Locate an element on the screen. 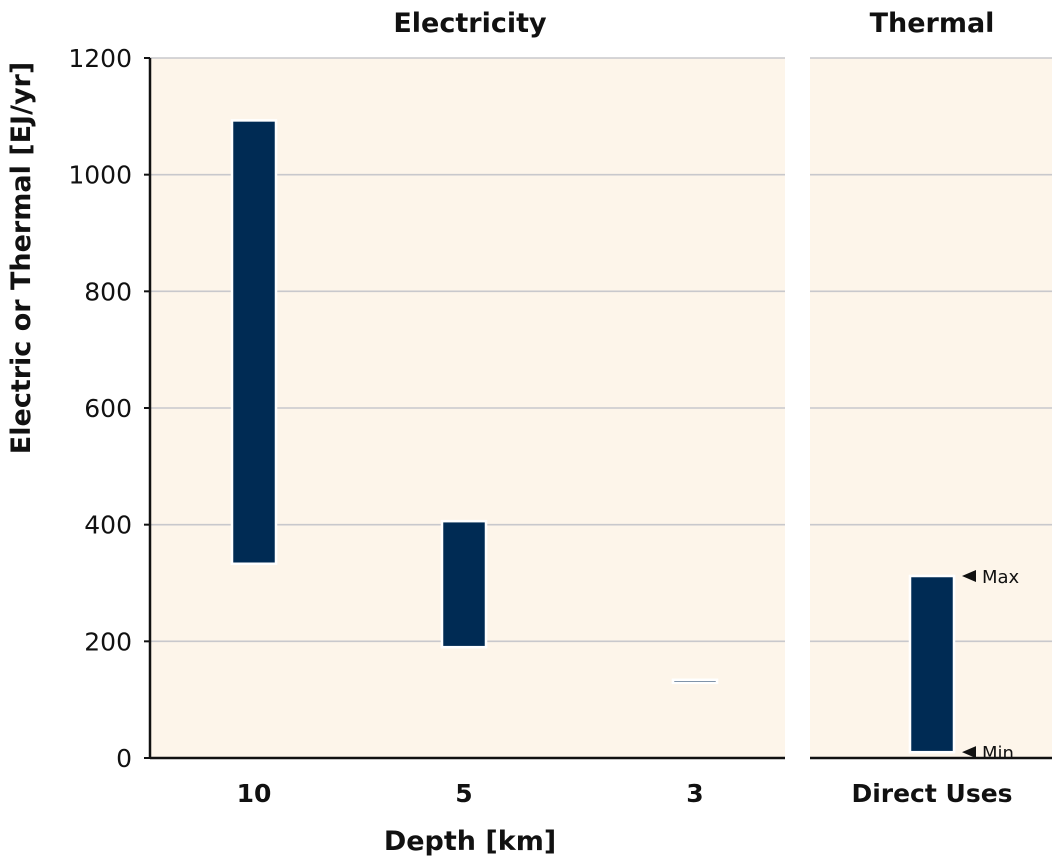 Image resolution: width=1052 pixels, height=861 pixels. x-category-label: Direct Uses is located at coordinates (931, 793).